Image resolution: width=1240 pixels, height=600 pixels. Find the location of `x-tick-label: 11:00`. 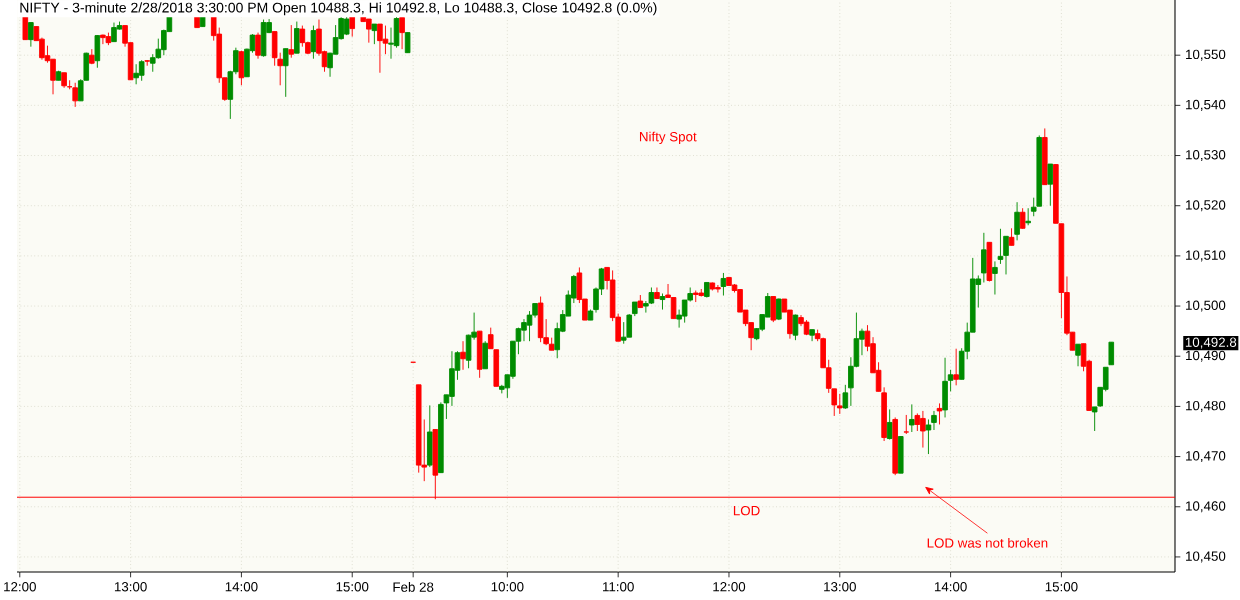

x-tick-label: 11:00 is located at coordinates (618, 587).